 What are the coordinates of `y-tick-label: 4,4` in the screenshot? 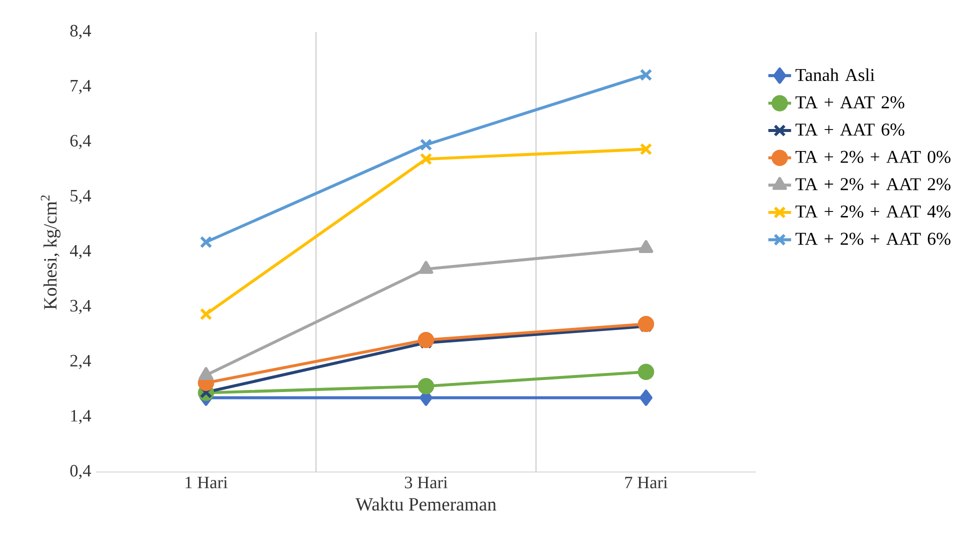 It's located at (81, 252).